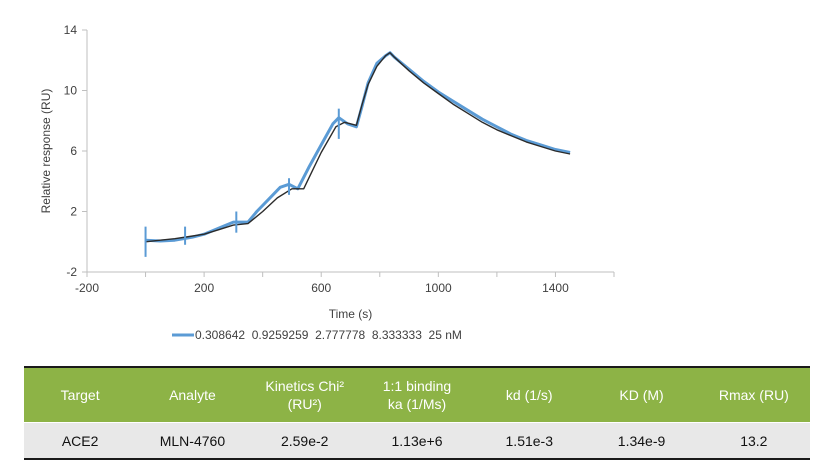 This screenshot has height=474, width=829. I want to click on y-tick-label: 10, so click(71, 91).